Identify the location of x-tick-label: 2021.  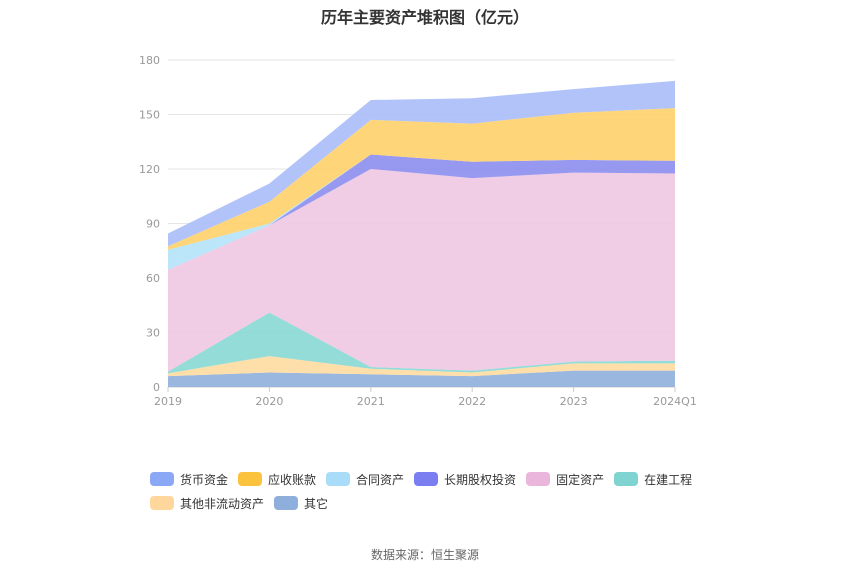
(371, 401).